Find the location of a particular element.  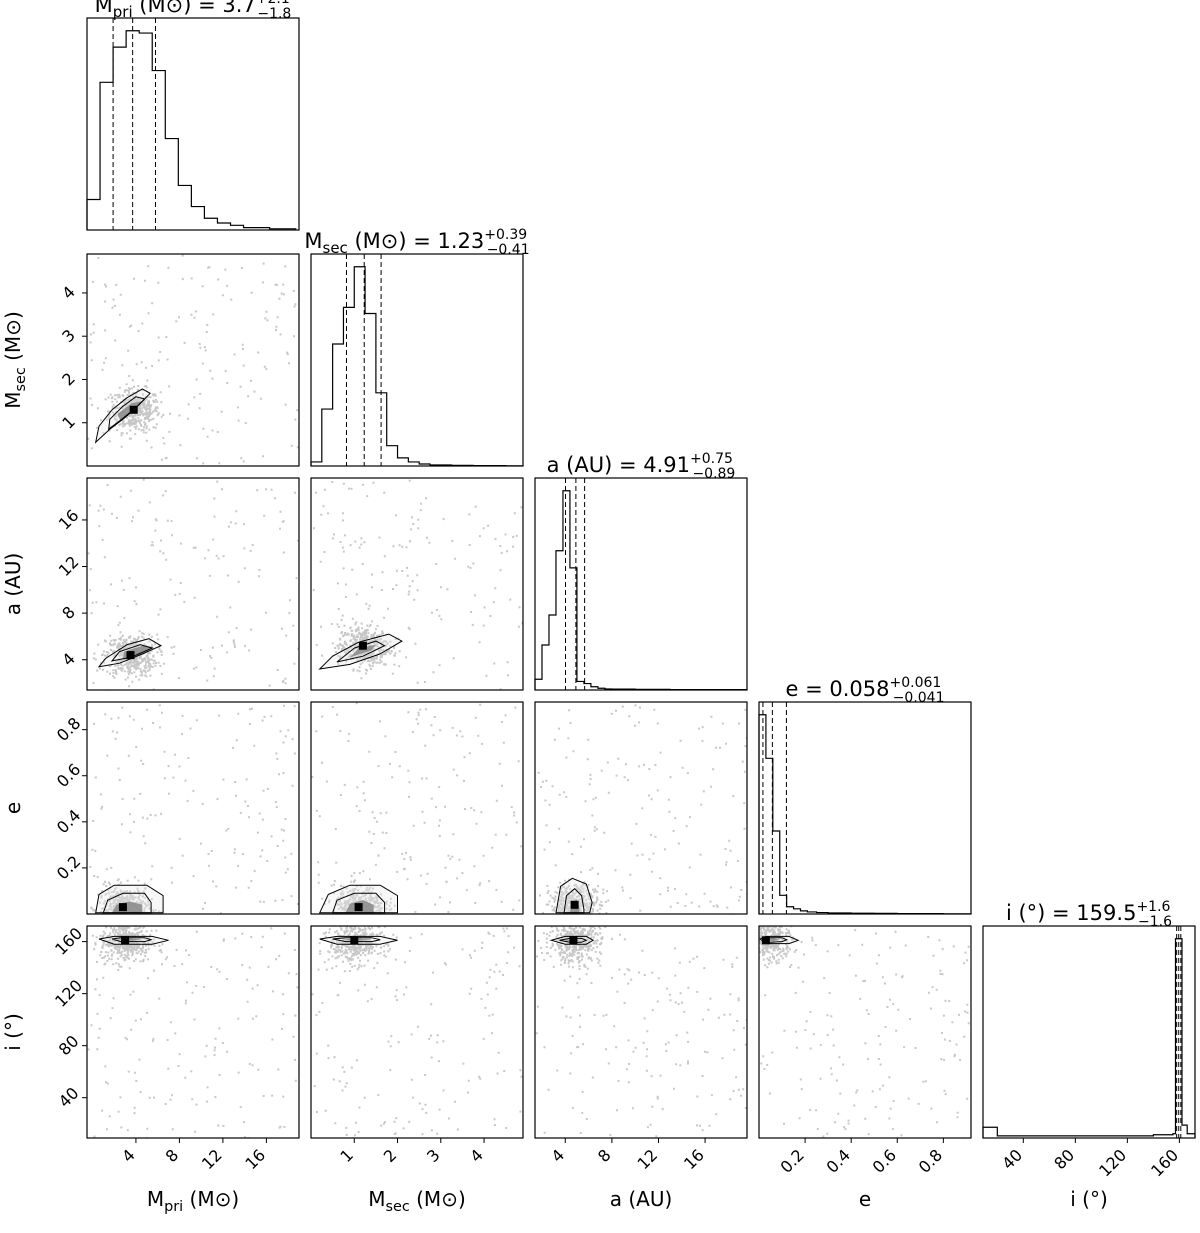

scatter-panel-mpri-e is located at coordinates (193, 808).